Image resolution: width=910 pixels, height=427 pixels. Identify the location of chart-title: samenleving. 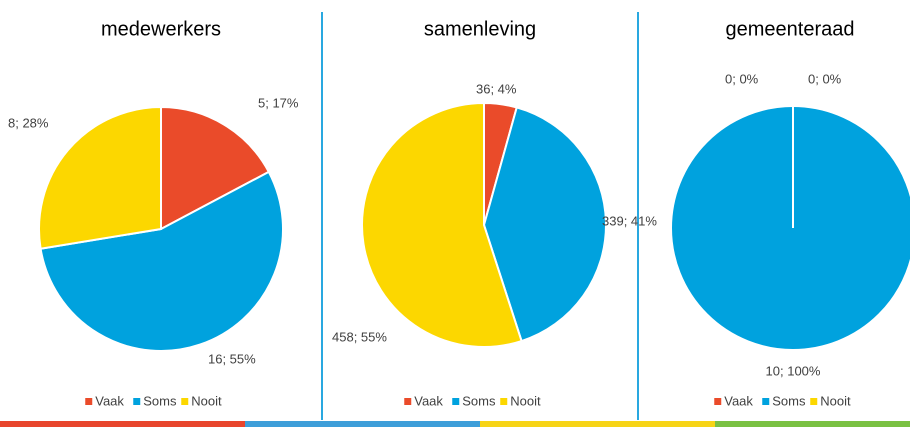
(480, 29).